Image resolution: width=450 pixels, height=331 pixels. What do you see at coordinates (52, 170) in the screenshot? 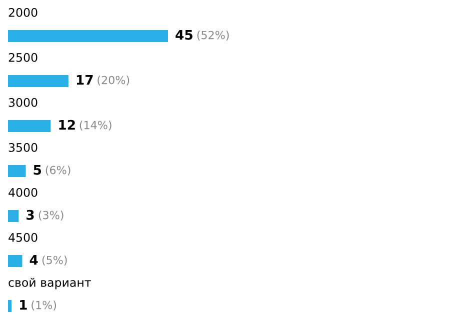
I see `data-label: 5 (6%)` at bounding box center [52, 170].